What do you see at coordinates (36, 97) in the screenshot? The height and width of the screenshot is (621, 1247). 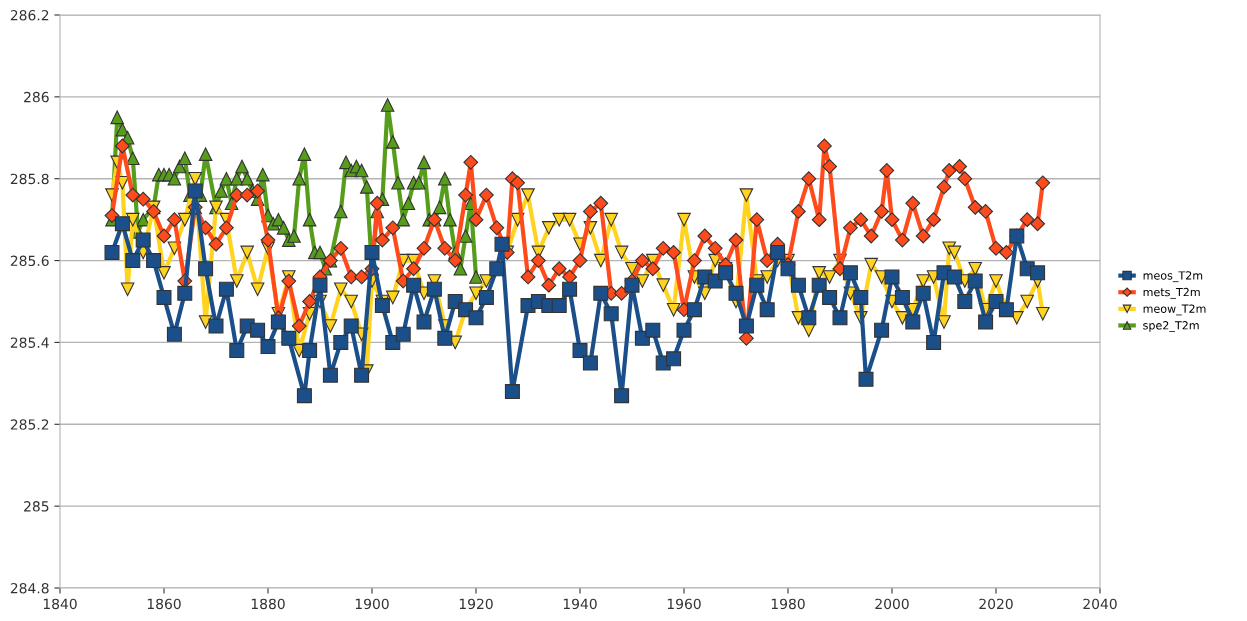 I see `y-tick-label: 286` at bounding box center [36, 97].